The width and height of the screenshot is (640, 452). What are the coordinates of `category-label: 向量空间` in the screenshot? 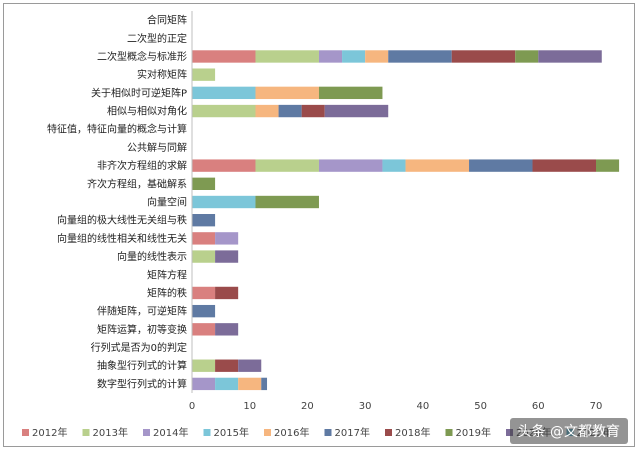 It's located at (167, 202).